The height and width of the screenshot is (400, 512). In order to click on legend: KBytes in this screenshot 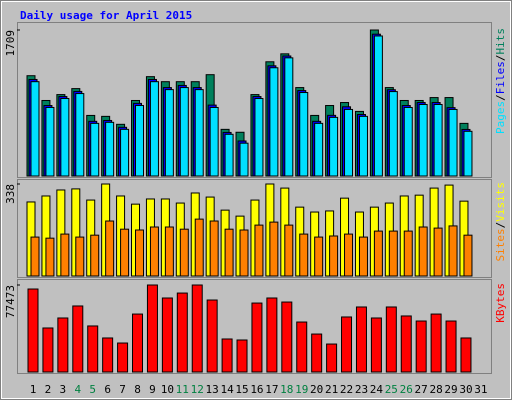, I will do `click(500, 303)`.